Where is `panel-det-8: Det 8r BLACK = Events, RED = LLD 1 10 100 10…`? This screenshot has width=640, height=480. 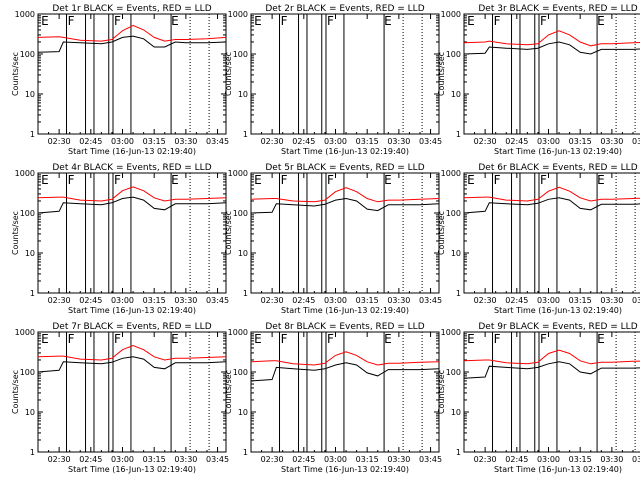
panel-det-8: Det 8r BLACK = Events, RED = LLD 1 10 100 10… is located at coordinates (333, 398).